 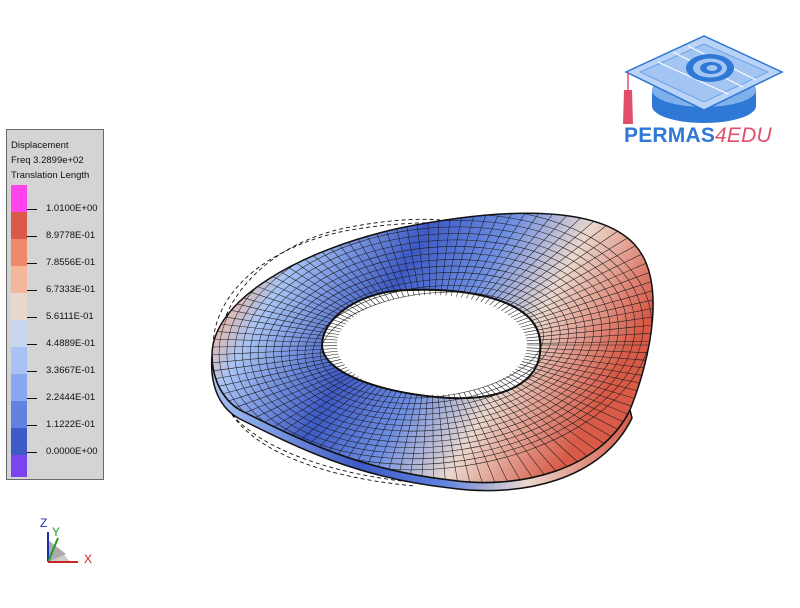 What do you see at coordinates (71, 397) in the screenshot?
I see `legend-value-label: 2.2444E-01` at bounding box center [71, 397].